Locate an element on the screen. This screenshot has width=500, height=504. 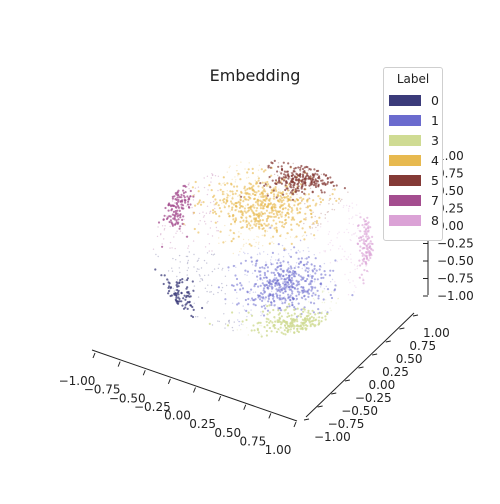
z-tick-label: −0.50 is located at coordinates (455, 261).